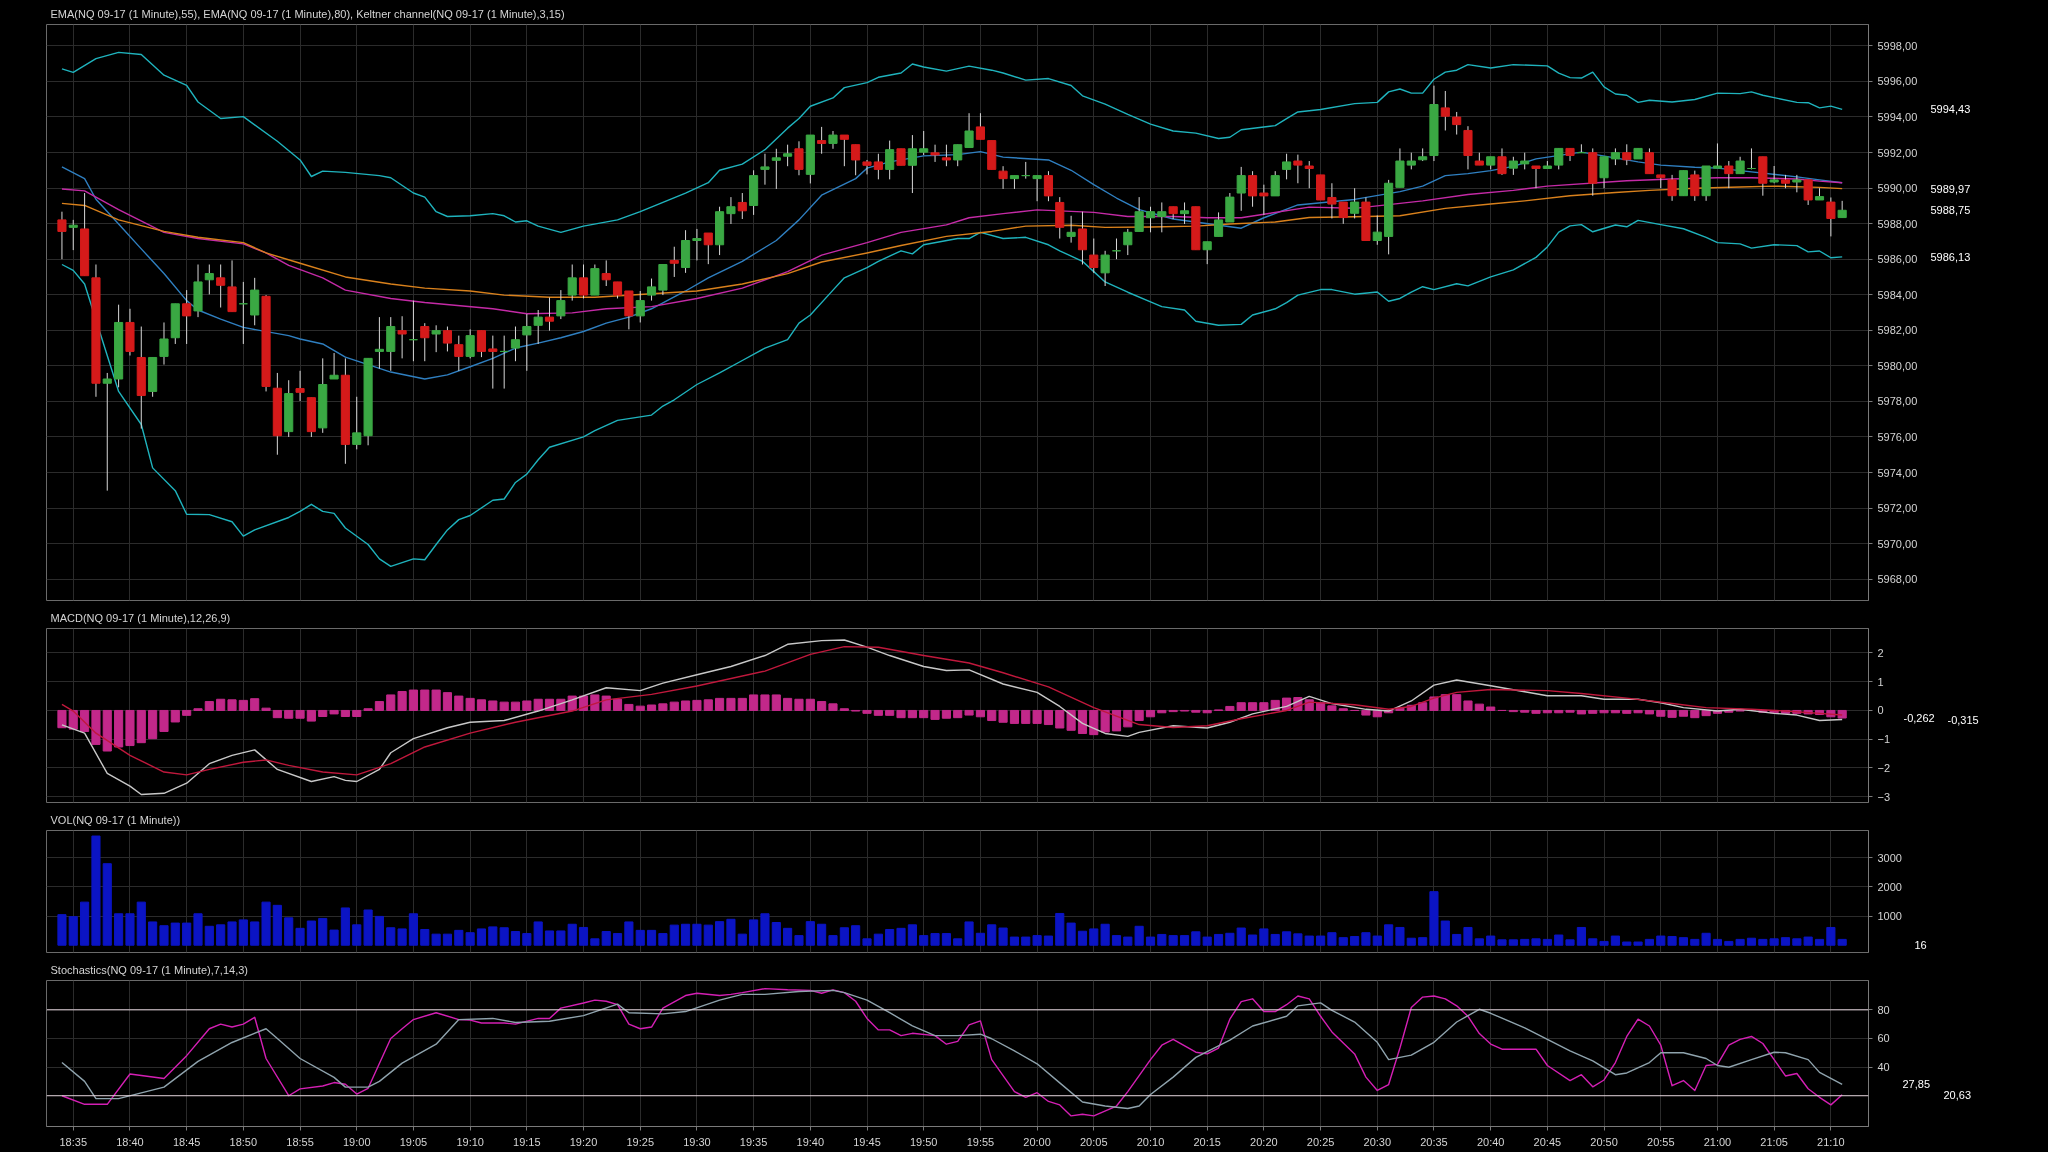  I want to click on y-tick-label: 40, so click(1883, 1067).